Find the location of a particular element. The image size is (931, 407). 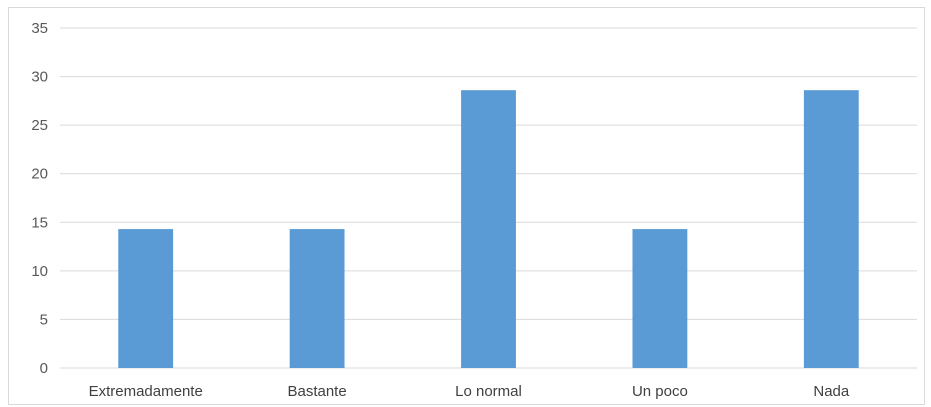

y-tick-label: 5 is located at coordinates (44, 319).